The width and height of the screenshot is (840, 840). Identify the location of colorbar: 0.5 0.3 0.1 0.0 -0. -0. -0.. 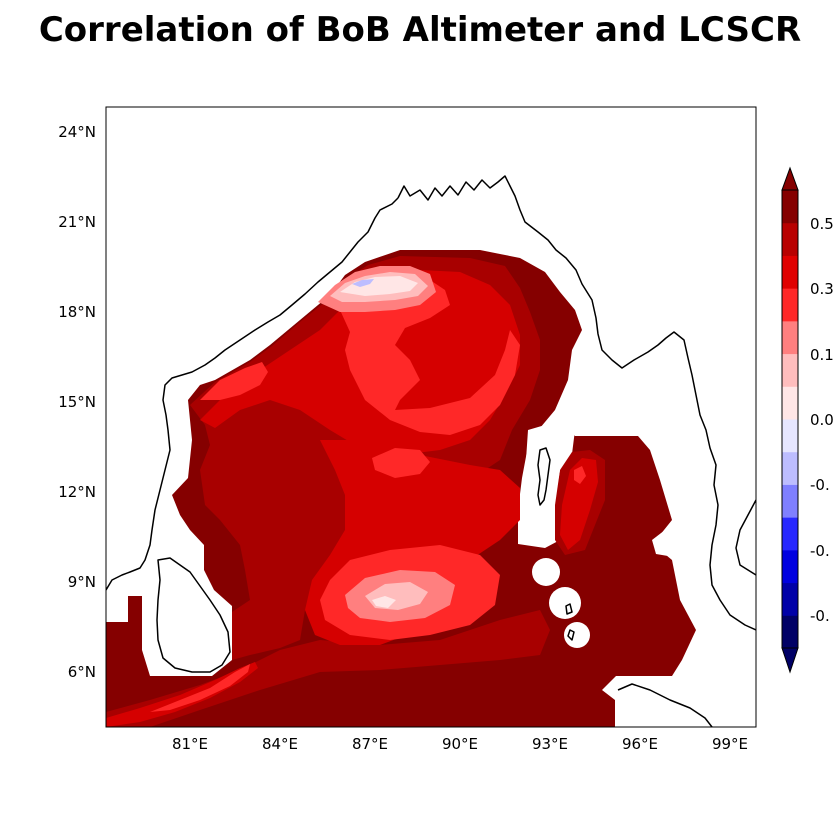
(807, 420).